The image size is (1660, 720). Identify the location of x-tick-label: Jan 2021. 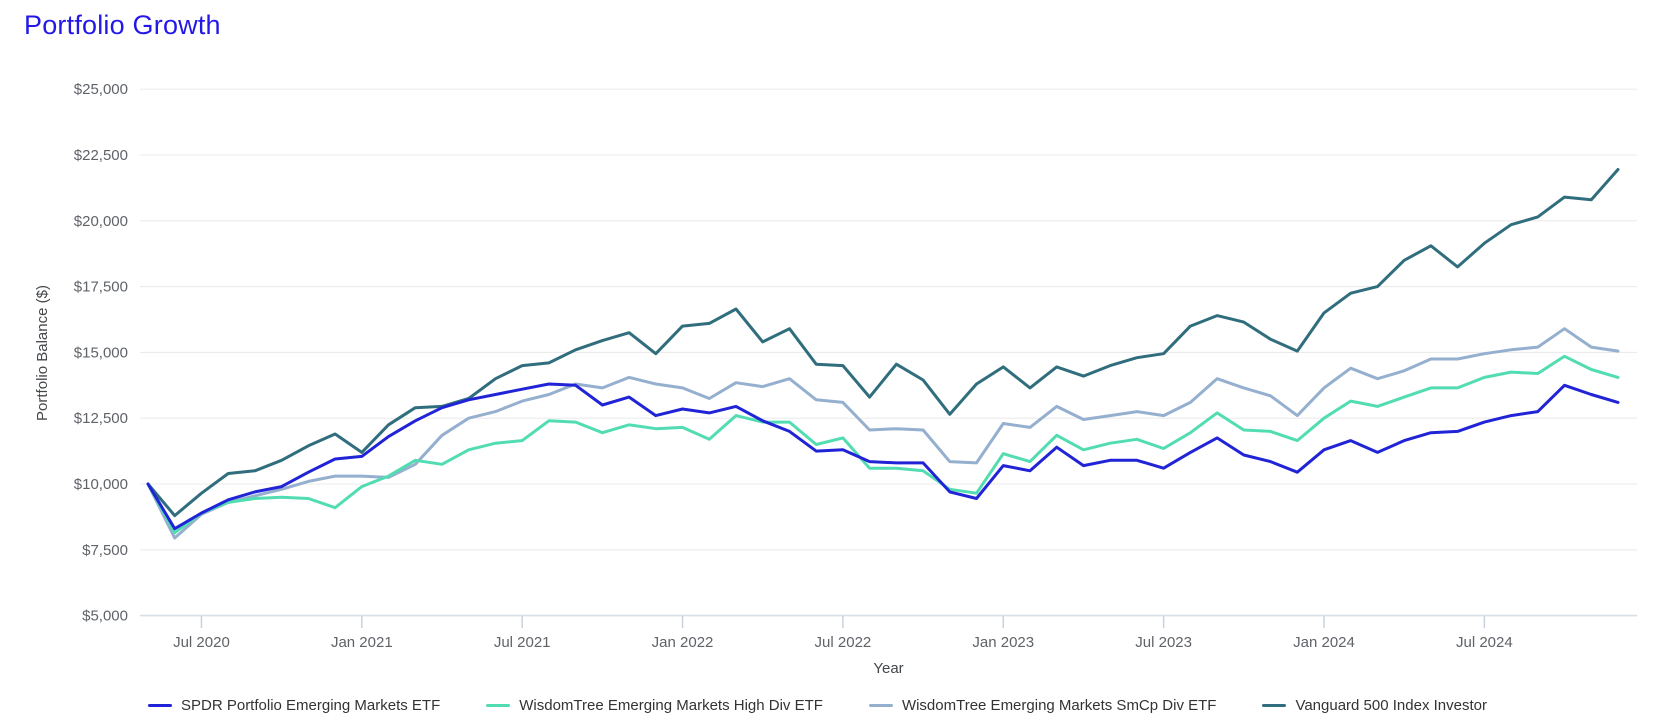
(362, 642).